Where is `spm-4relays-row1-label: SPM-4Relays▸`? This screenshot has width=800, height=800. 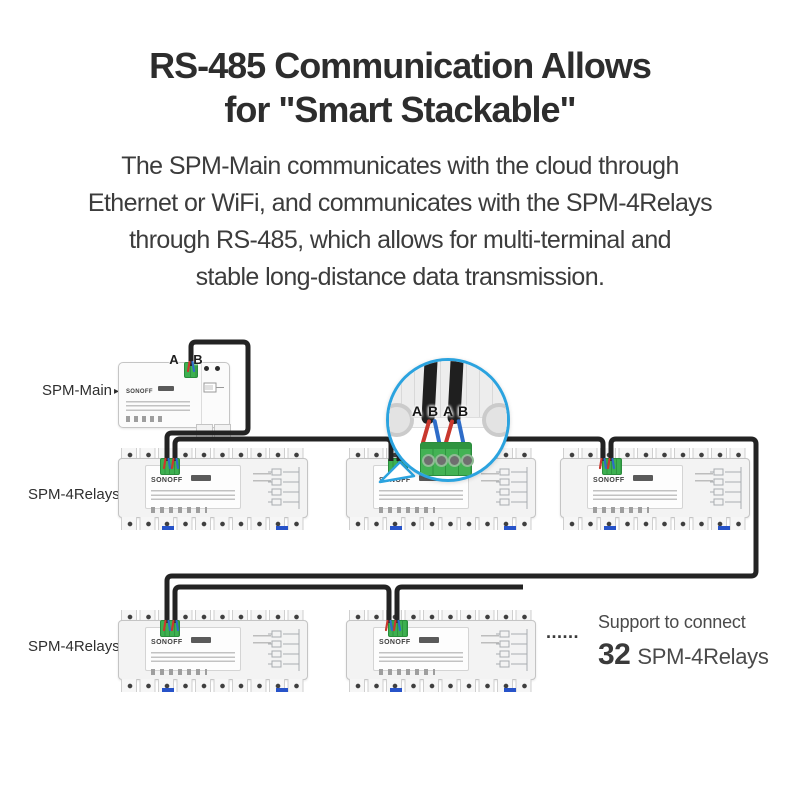
spm-4relays-row1-label: SPM-4Relays▸ is located at coordinates (77, 494).